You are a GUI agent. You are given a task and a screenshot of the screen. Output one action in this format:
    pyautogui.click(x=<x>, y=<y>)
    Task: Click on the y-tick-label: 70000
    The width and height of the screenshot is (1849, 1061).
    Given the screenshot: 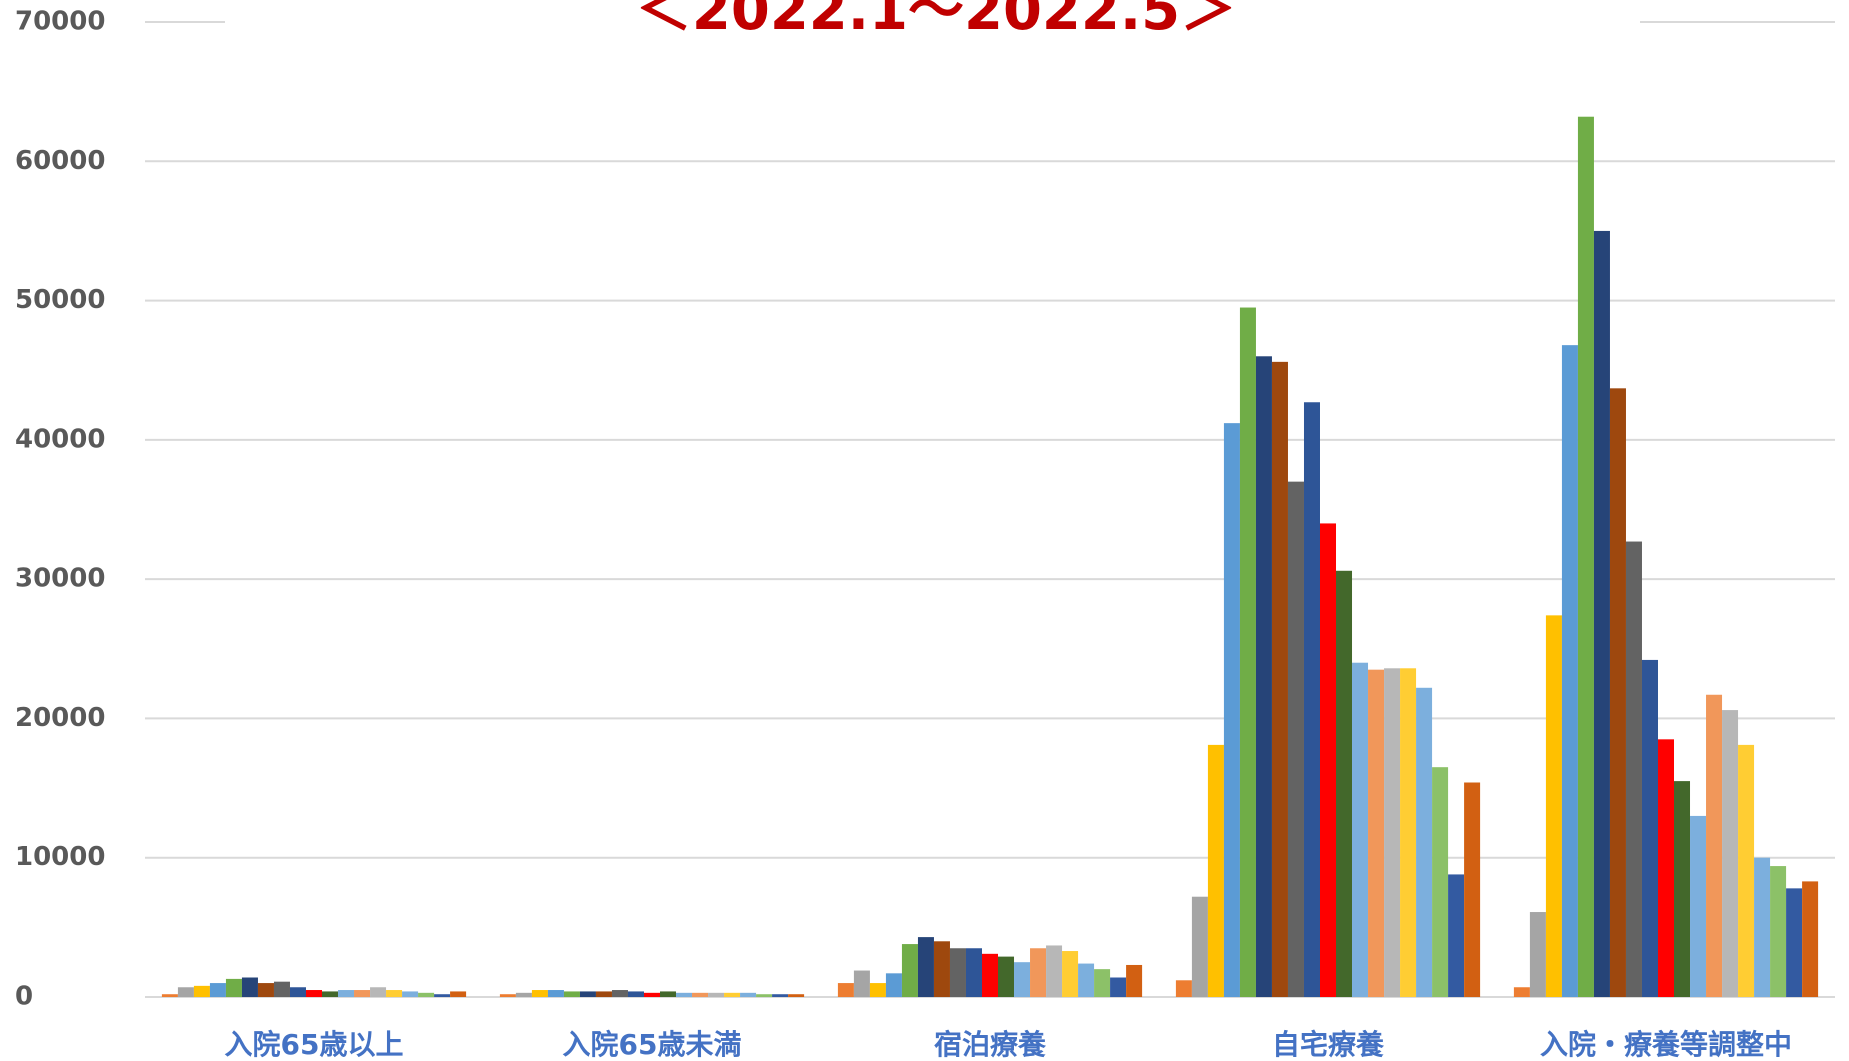 What is the action you would take?
    pyautogui.click(x=60, y=22)
    